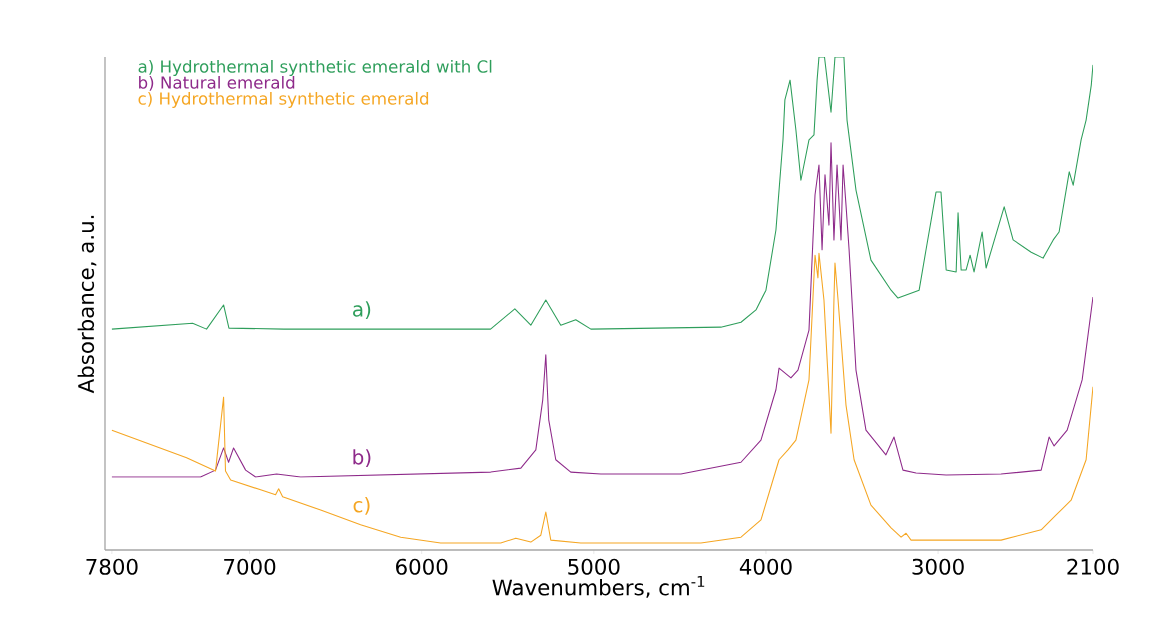  Describe the element at coordinates (1093, 566) in the screenshot. I see `x-tick-label: 2100` at that location.